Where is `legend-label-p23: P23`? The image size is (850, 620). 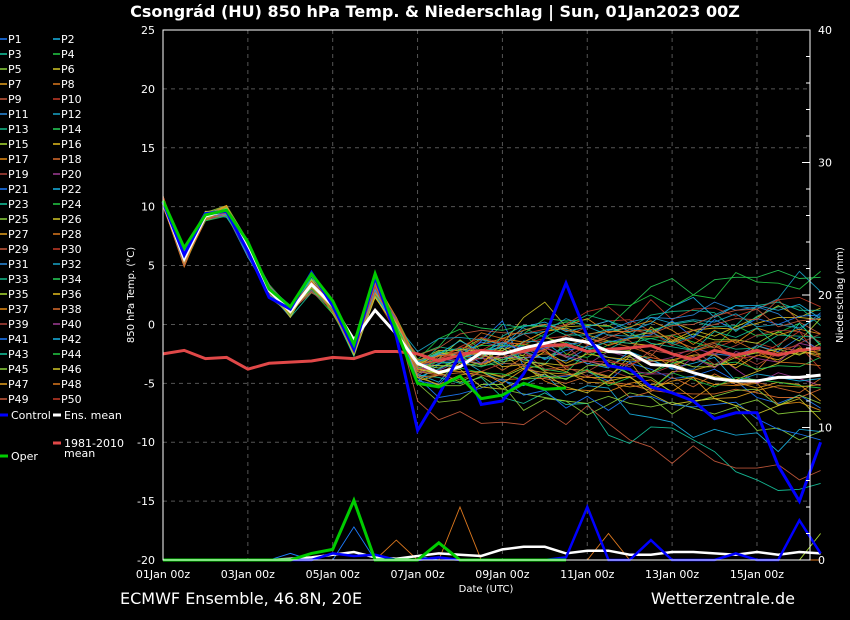 legend-label-p23: P23 is located at coordinates (18, 204).